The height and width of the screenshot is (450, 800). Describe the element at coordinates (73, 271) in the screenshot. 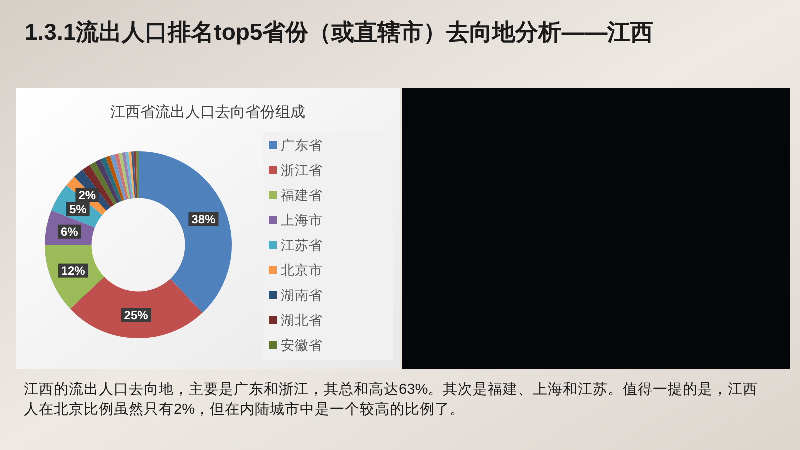

I see `data-label: 12%` at that location.